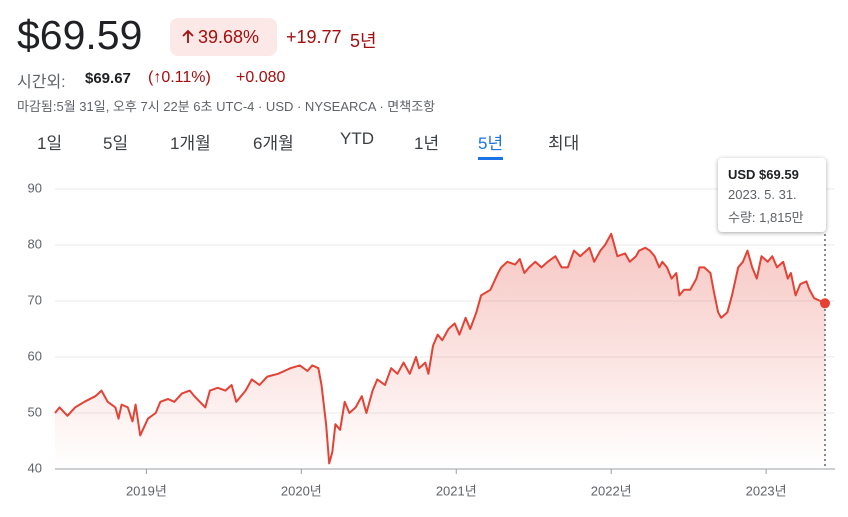  What do you see at coordinates (41, 82) in the screenshot?
I see `after-hours-label: 시간외:` at bounding box center [41, 82].